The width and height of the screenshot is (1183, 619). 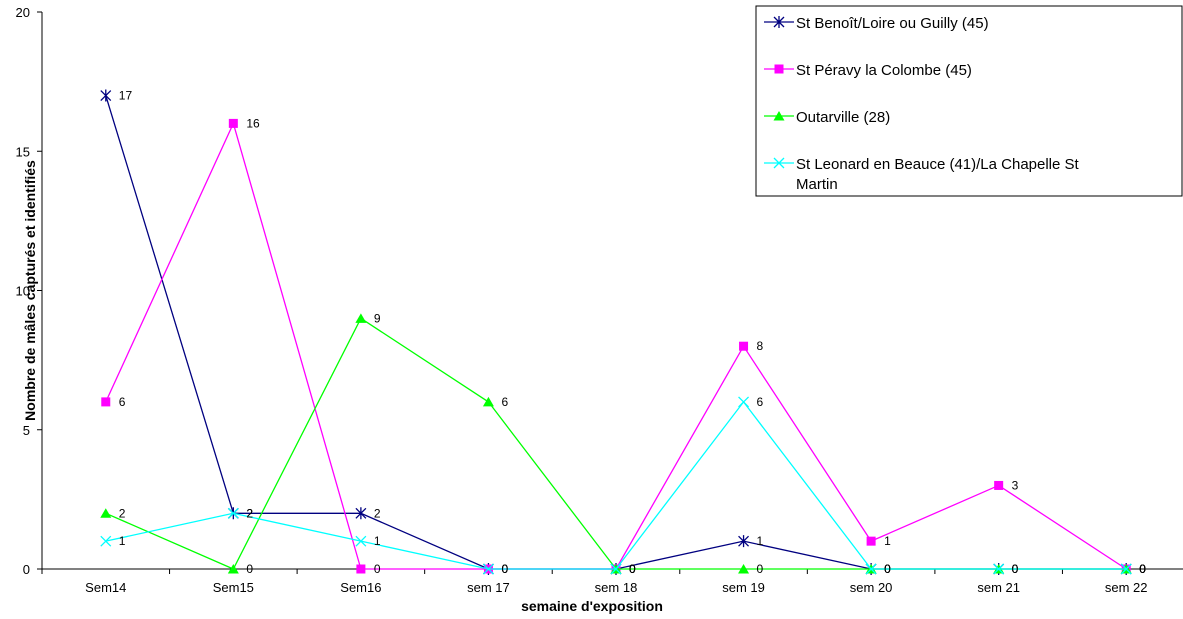 I want to click on legend-item: Outarville (28), so click(x=827, y=117).